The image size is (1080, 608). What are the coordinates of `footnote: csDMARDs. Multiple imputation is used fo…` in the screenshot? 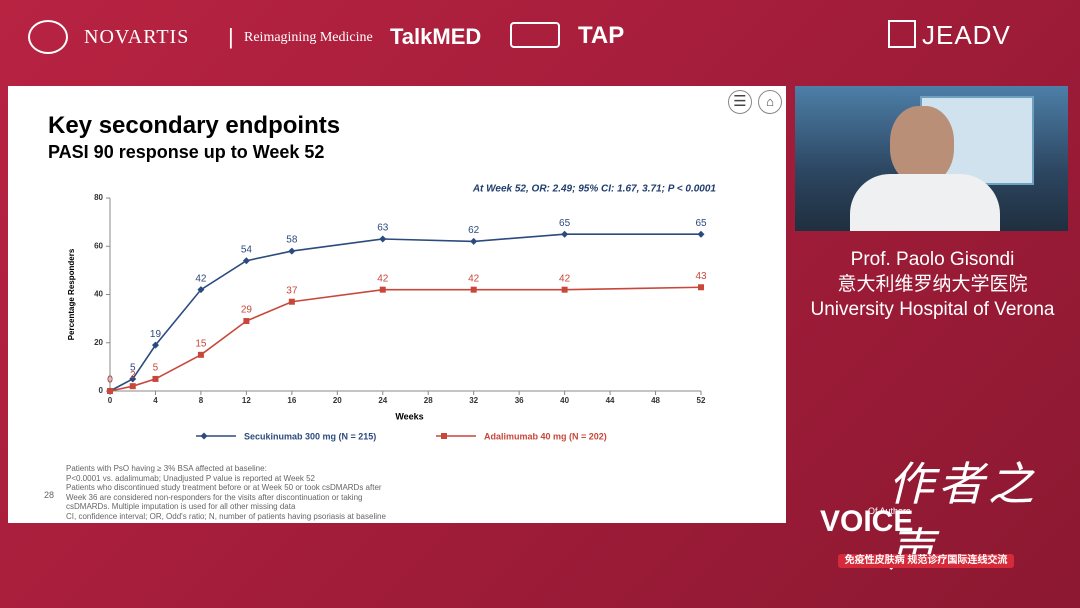 It's located at (181, 506).